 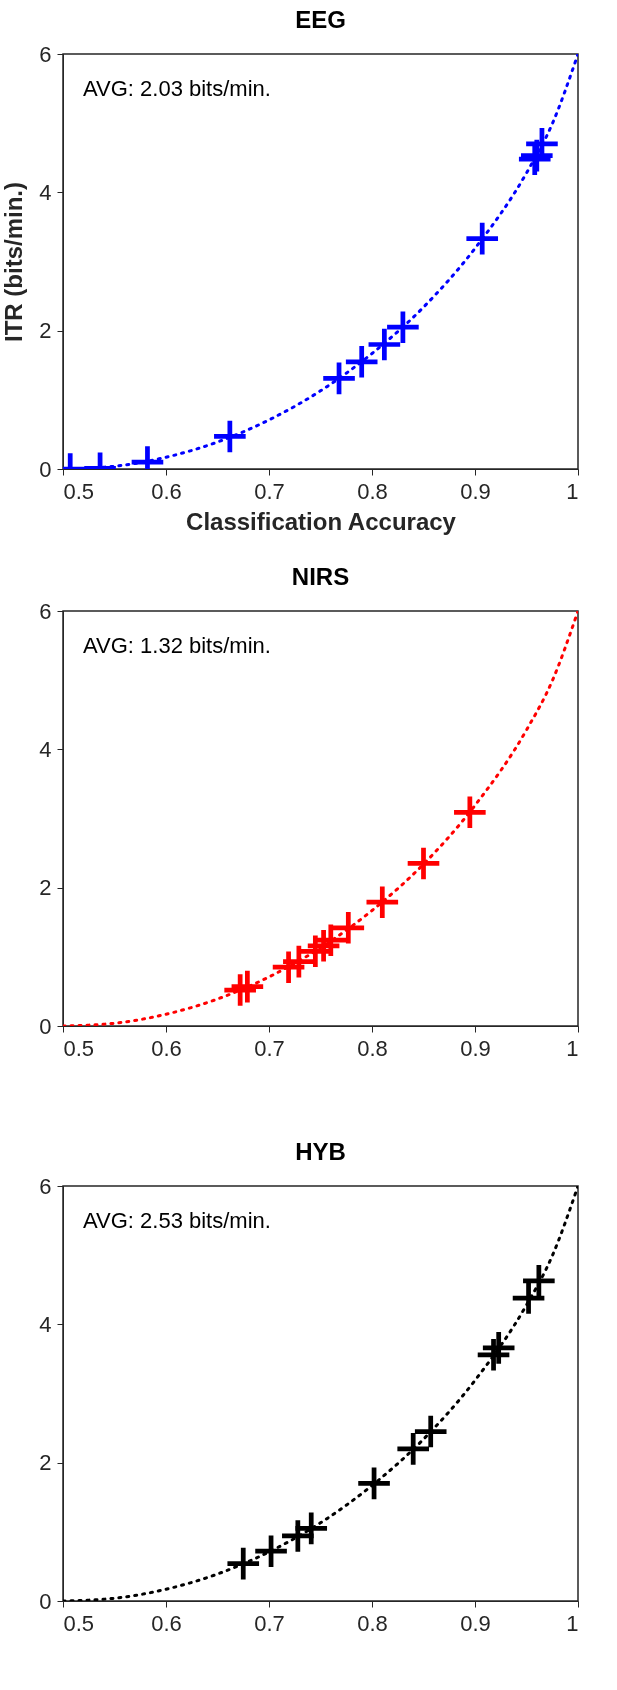 What do you see at coordinates (14, 262) in the screenshot?
I see `y-axis-title: ITR (bits/min.)` at bounding box center [14, 262].